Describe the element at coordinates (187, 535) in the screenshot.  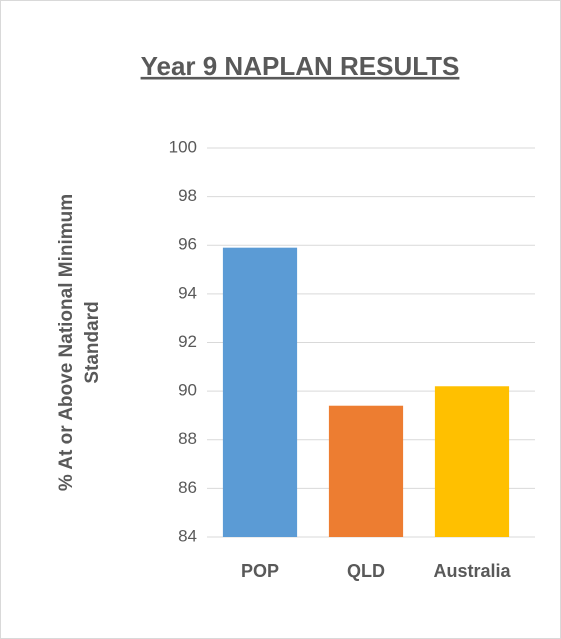
I see `y-tick-label: 84` at that location.